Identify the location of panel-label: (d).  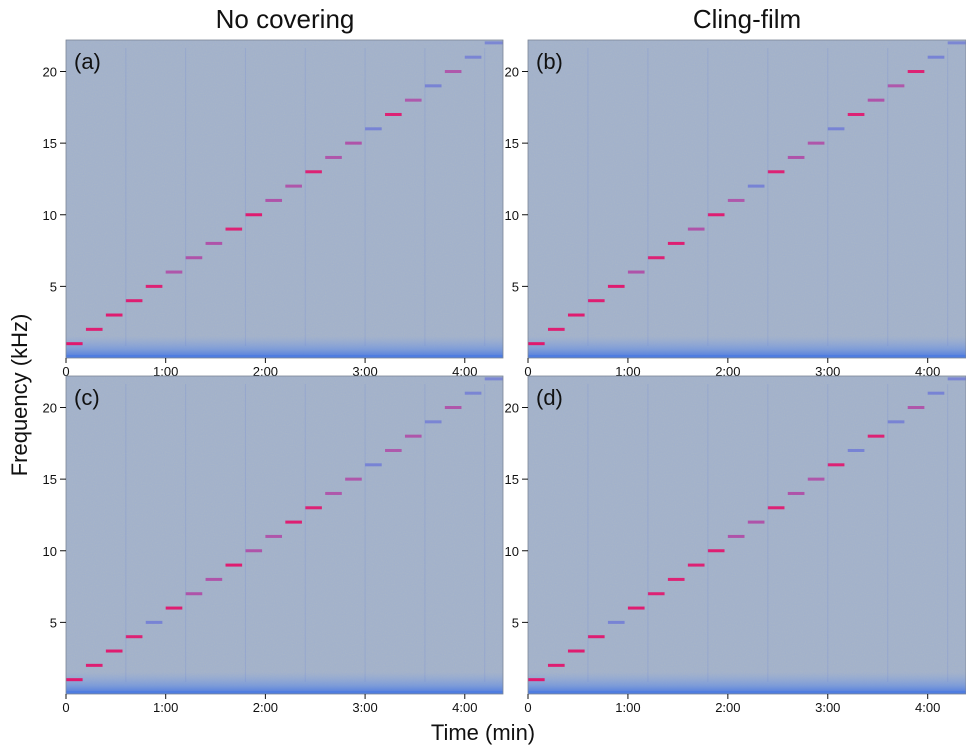
(549, 397).